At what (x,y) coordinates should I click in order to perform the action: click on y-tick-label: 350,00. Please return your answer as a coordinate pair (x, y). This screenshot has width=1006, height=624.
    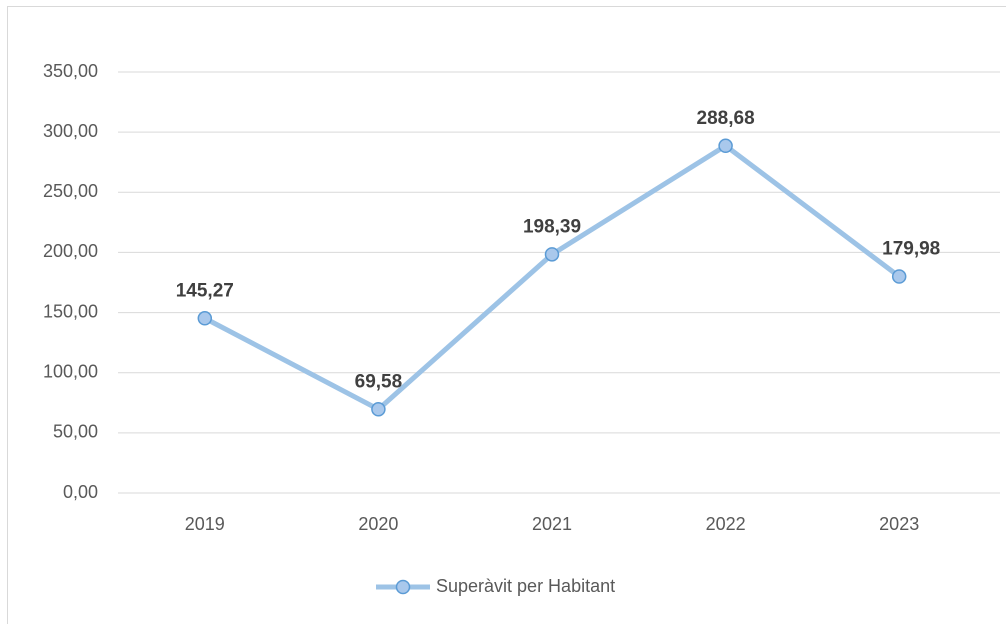
    Looking at the image, I should click on (70, 71).